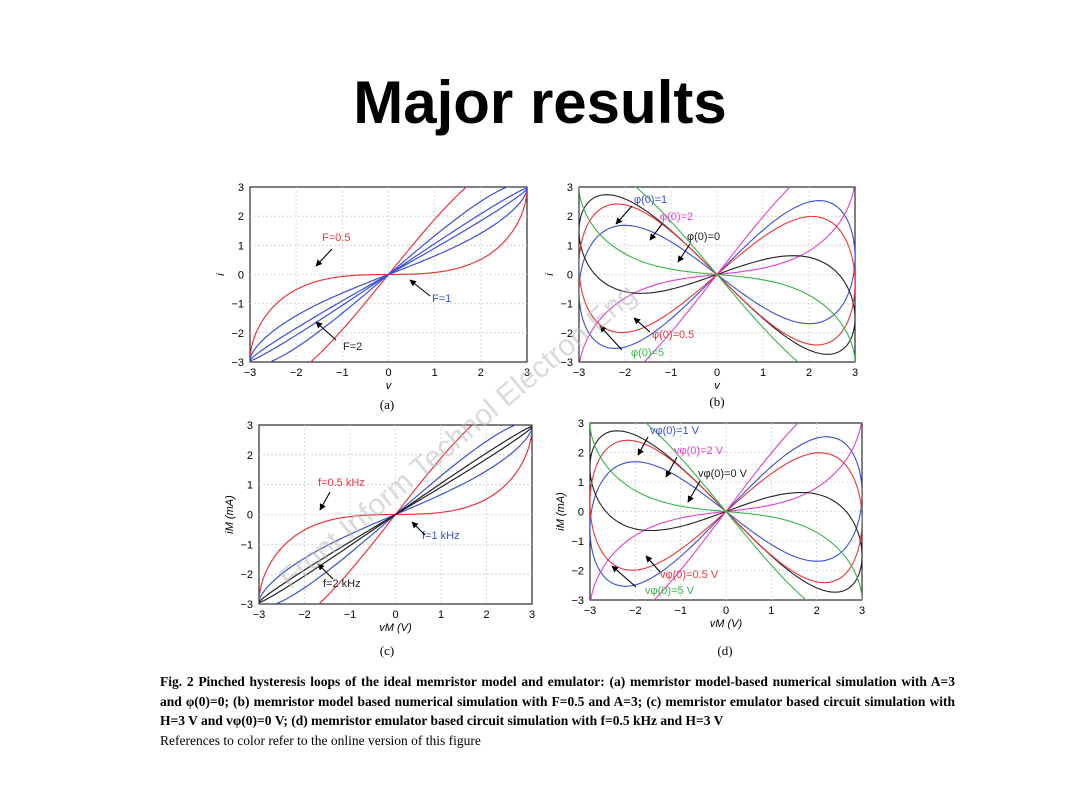 The image size is (1080, 810). Describe the element at coordinates (723, 474) in the screenshot. I see `series-annotation: vφ(0)=0 V` at that location.